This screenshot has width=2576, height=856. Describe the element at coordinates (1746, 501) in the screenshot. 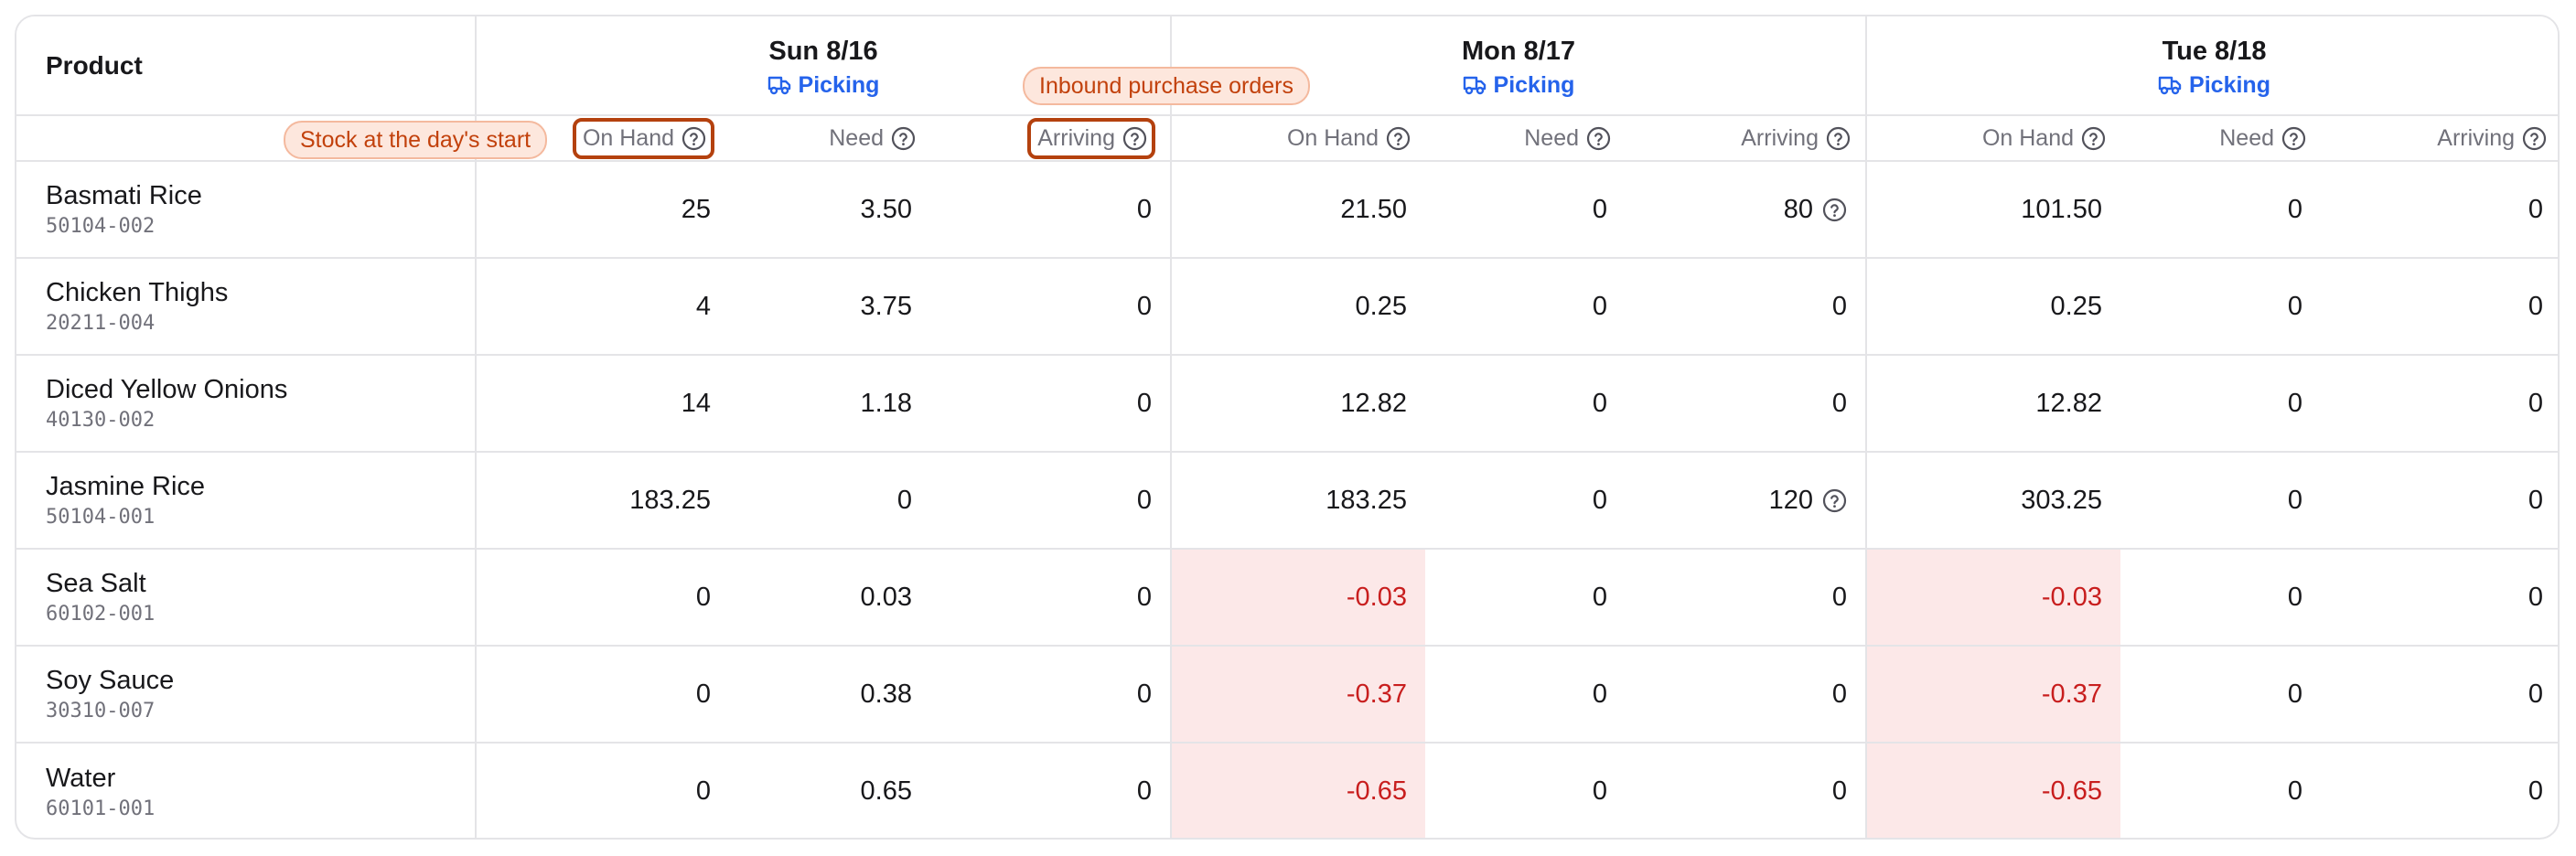

I see `value-cell: 120` at that location.